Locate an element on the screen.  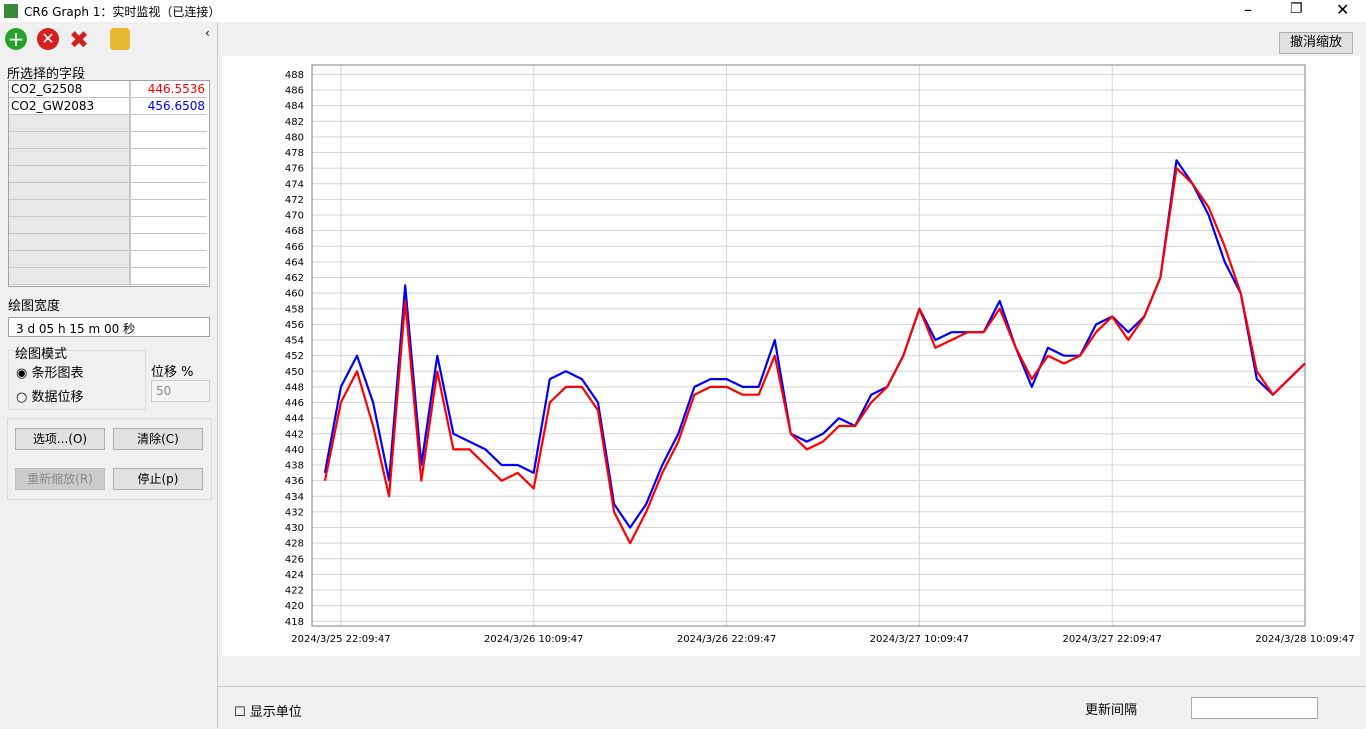
button-group is located at coordinates (109, 459).